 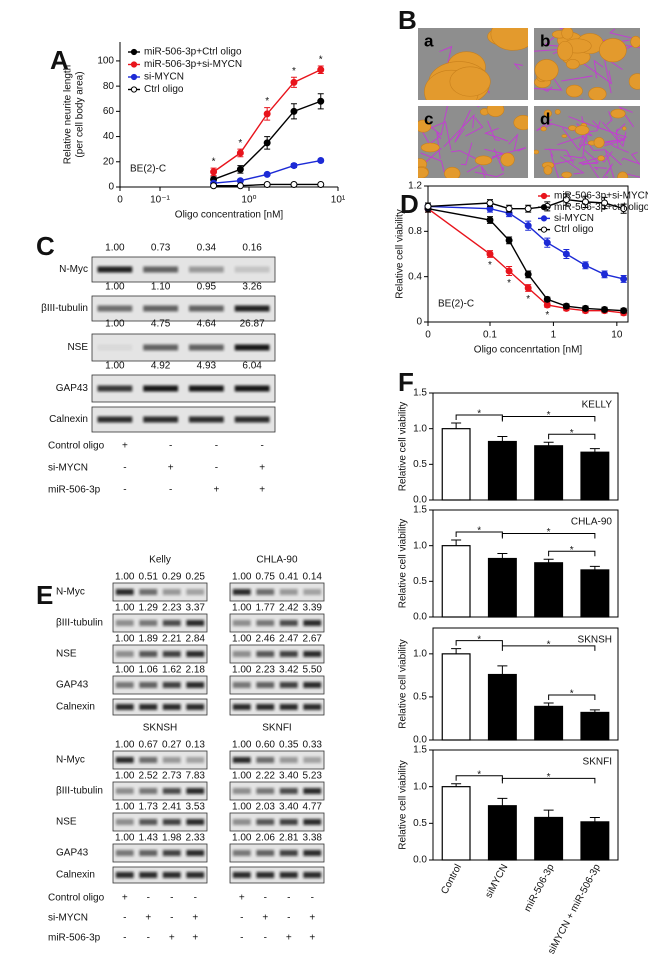 I want to click on band-quant: 0.67, so click(x=149, y=745).